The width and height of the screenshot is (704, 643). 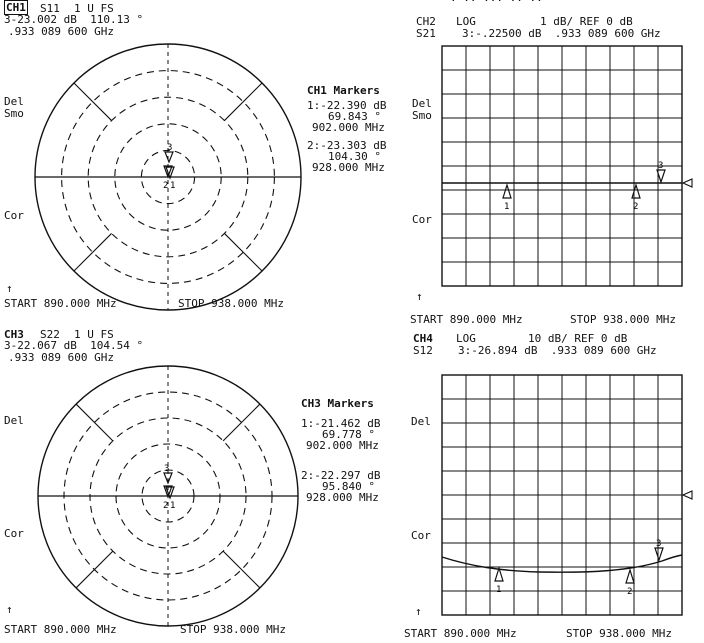 I want to click on ch3-m1-line2: 69.778 °, so click(x=348, y=434).